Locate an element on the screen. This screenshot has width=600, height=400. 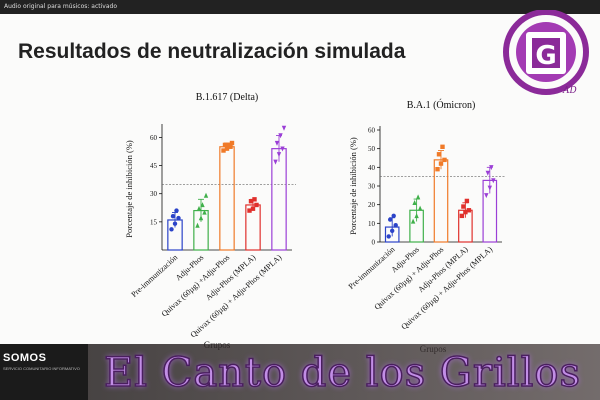
station-name: SOMOS is located at coordinates (25, 358).